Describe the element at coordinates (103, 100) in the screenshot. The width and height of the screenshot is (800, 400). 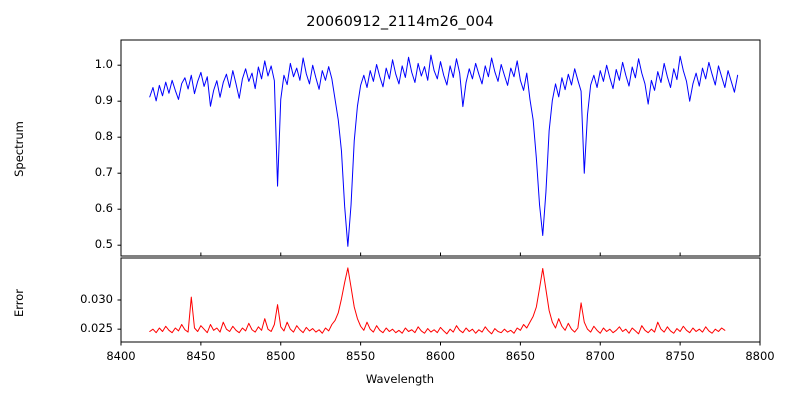
I see `spectrum-ytick-label: 0.9` at that location.